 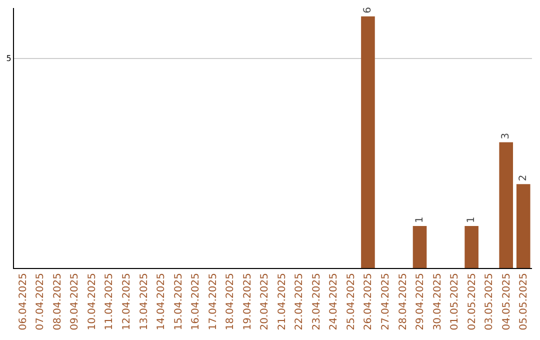 What do you see at coordinates (126, 301) in the screenshot?
I see `x-tick-label: 12.04.2025` at bounding box center [126, 301].